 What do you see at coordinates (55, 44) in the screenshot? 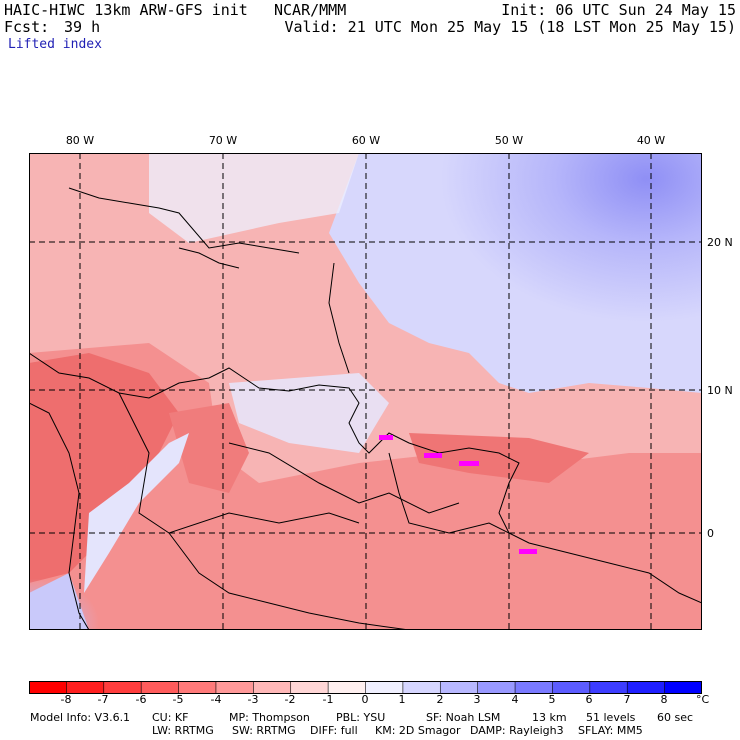
I see `field-name: Lifted index` at bounding box center [55, 44].